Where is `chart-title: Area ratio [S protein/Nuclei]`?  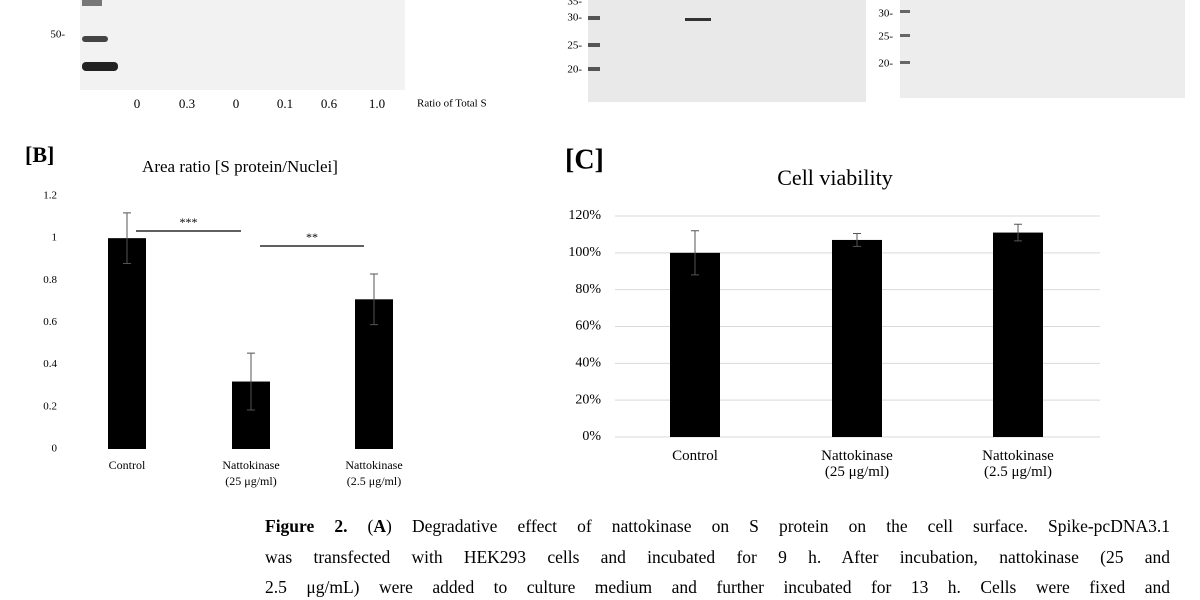 chart-title: Area ratio [S protein/Nuclei] is located at coordinates (240, 166).